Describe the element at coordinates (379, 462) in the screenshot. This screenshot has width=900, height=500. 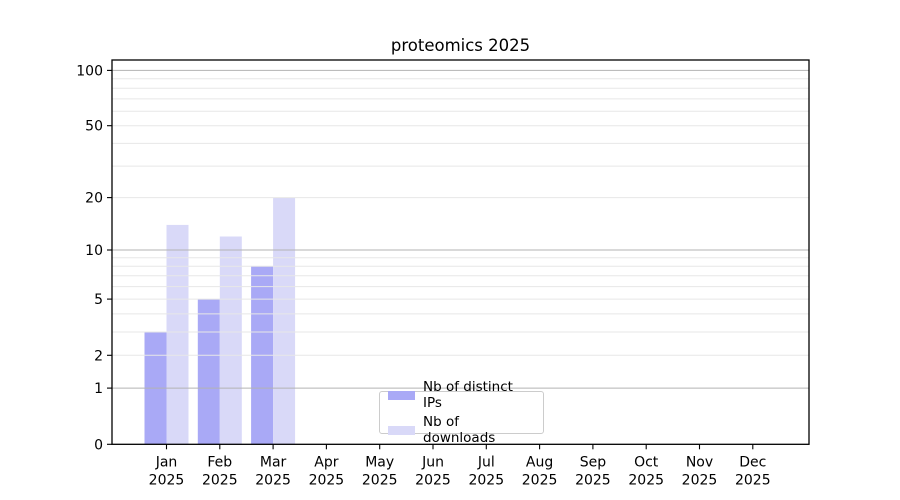
I see `x-tick-label-month: May` at that location.